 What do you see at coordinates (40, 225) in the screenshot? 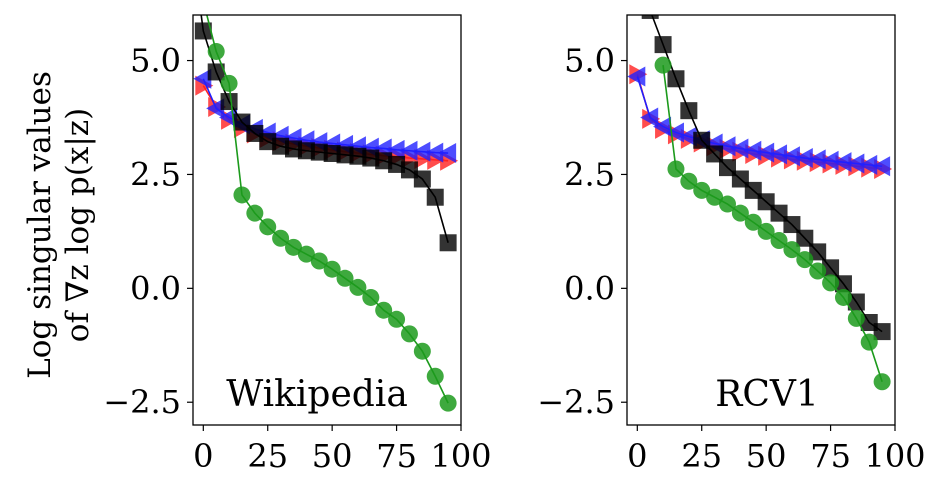
I see `y-axis-label-line1: Log singular values` at bounding box center [40, 225].